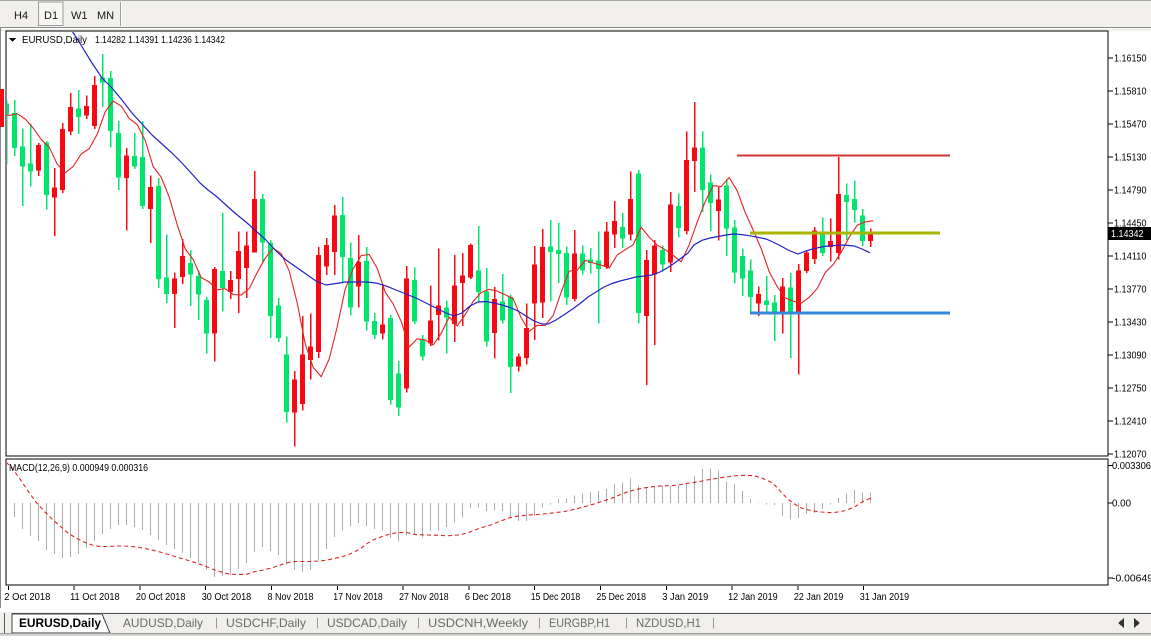 This screenshot has width=1151, height=641. Describe the element at coordinates (1130, 389) in the screenshot. I see `svg-text: 1.12750` at that location.